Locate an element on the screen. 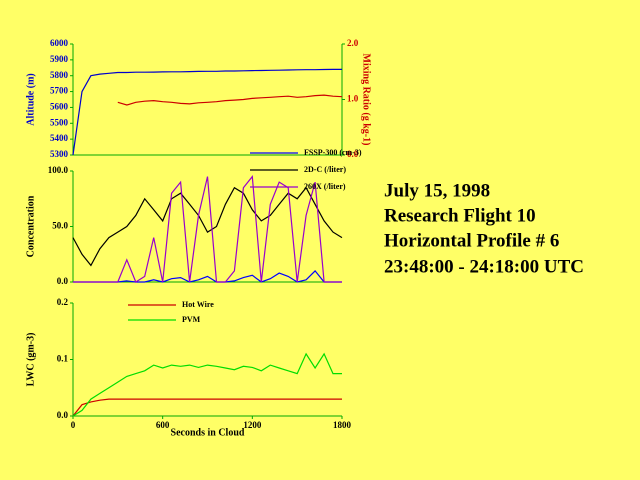 The width and height of the screenshot is (640, 480). x-axis-title: Seconds in Cloud is located at coordinates (208, 432).